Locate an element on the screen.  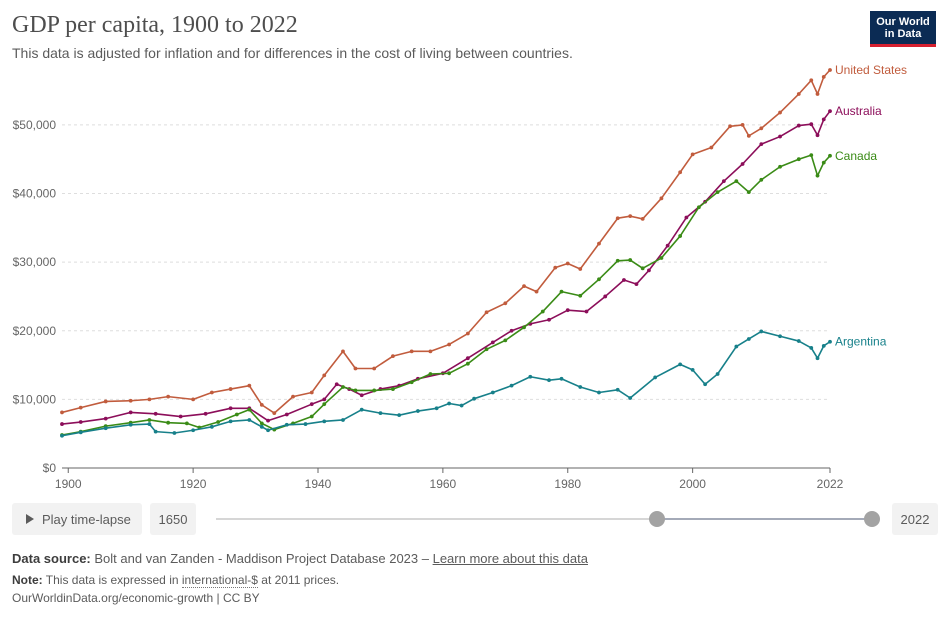
note-text-before: This data is expressed in is located at coordinates (113, 580).